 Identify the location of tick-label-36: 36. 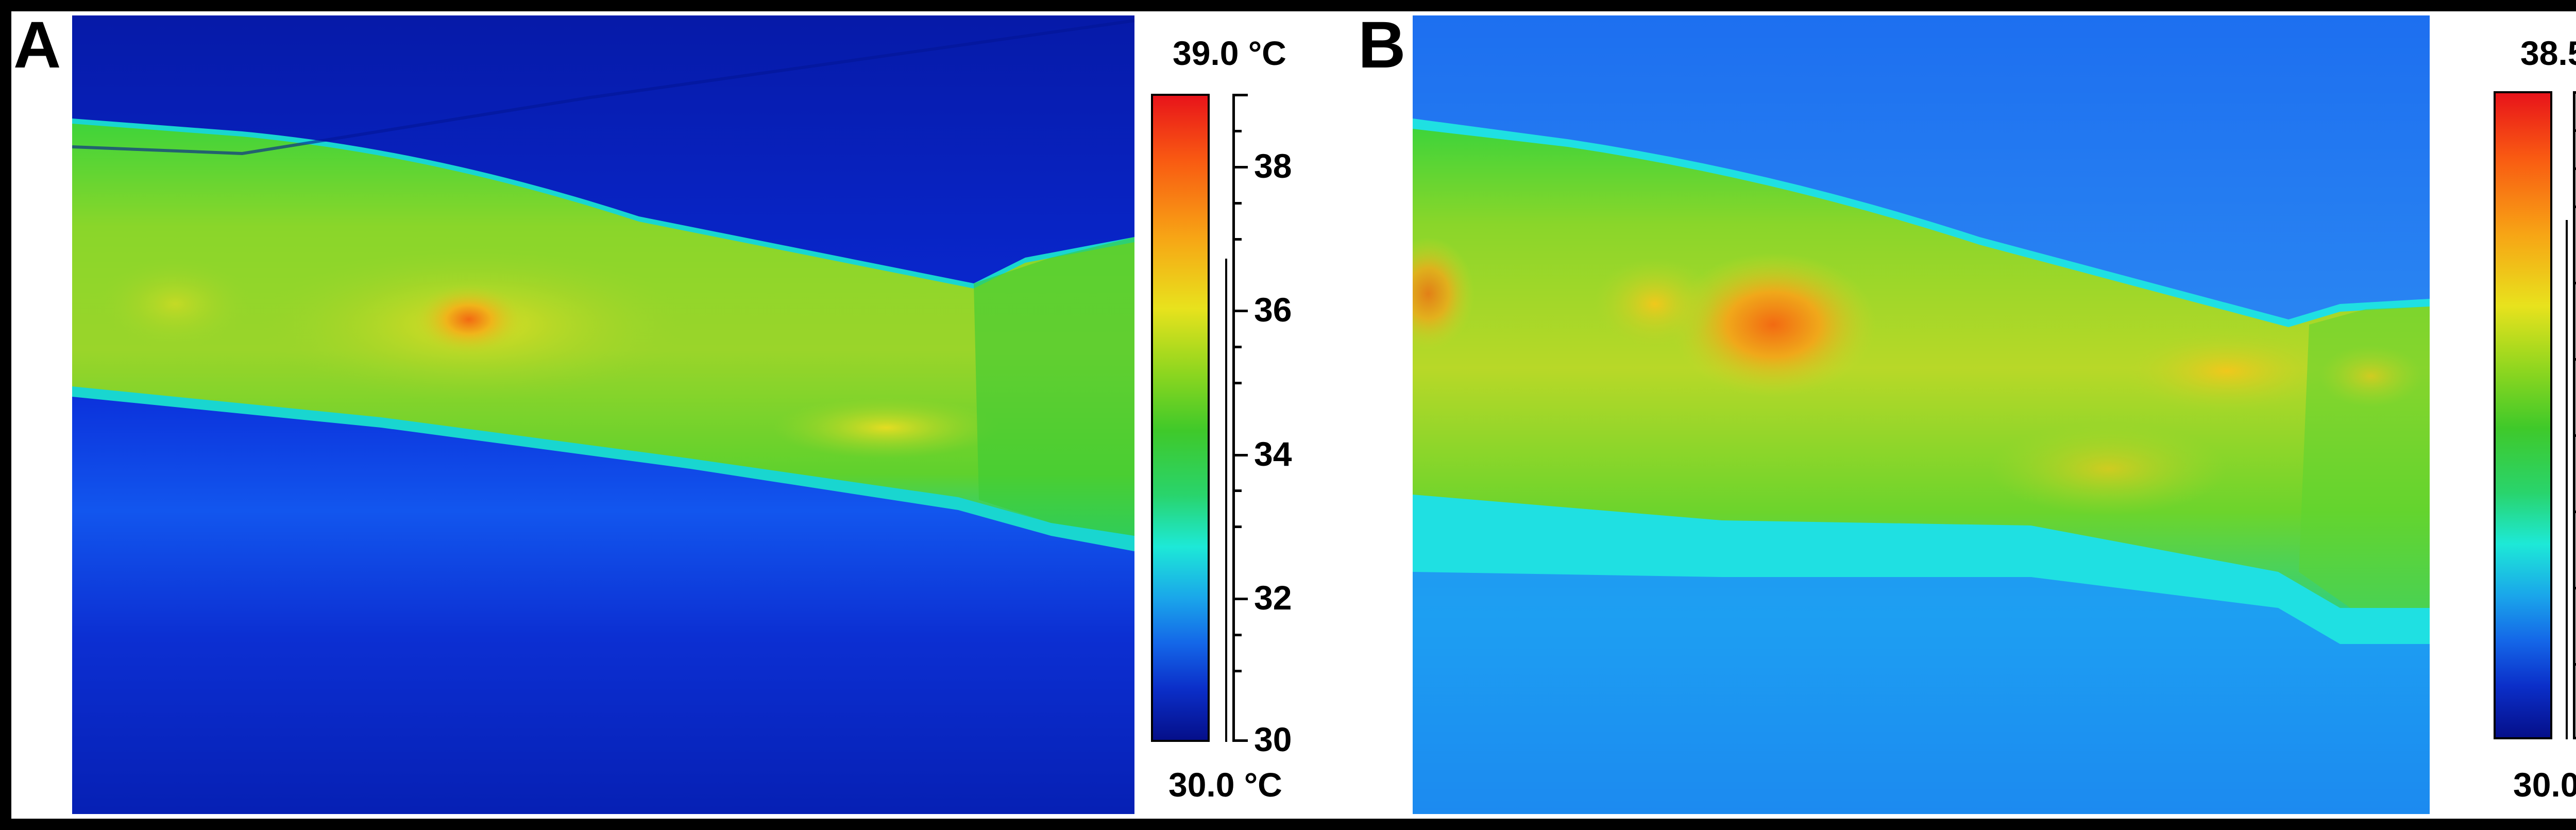
(1273, 310).